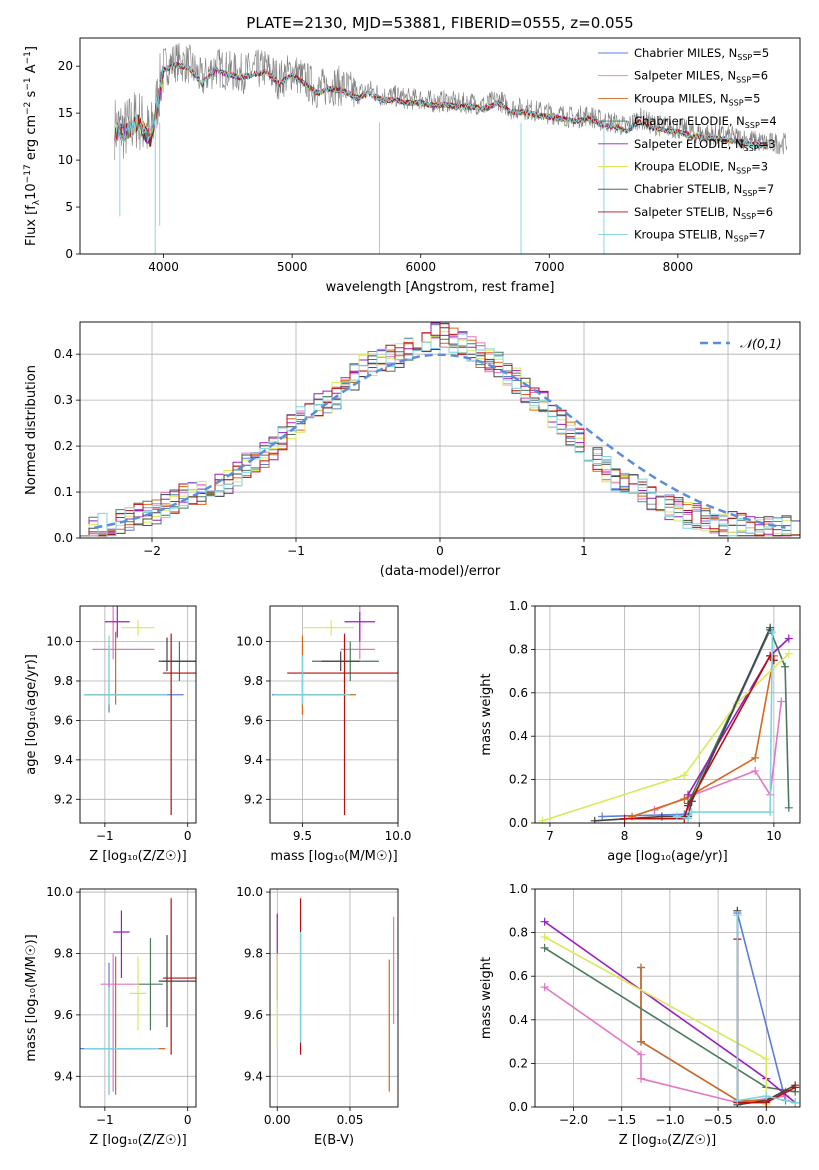  Describe the element at coordinates (302, 836) in the screenshot. I see `x-tick-label: 9.5` at that location.